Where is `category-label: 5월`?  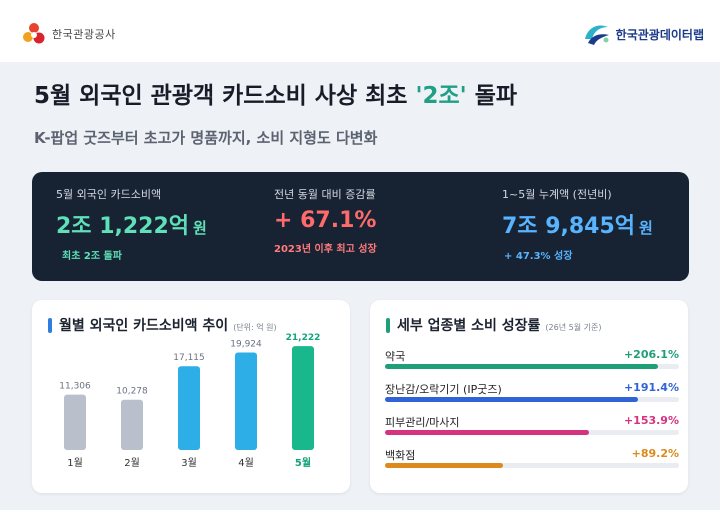
category-label: 5월 is located at coordinates (303, 463).